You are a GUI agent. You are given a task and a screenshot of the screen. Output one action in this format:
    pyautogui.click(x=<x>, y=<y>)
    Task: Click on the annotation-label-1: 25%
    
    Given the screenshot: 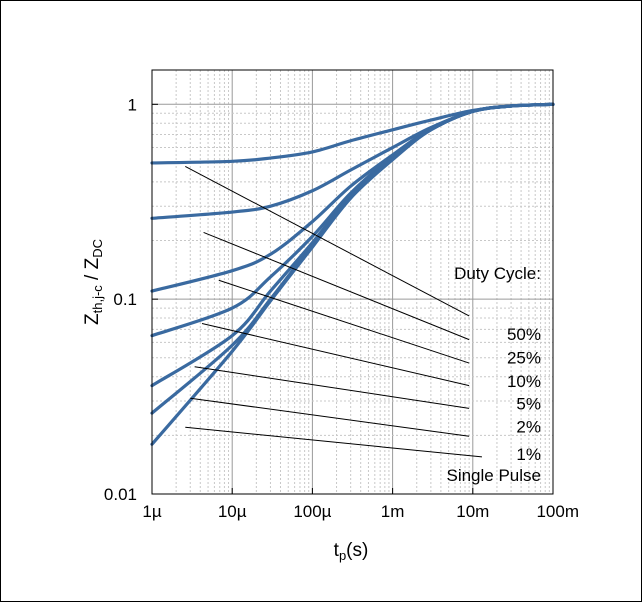 What is the action you would take?
    pyautogui.click(x=524, y=358)
    